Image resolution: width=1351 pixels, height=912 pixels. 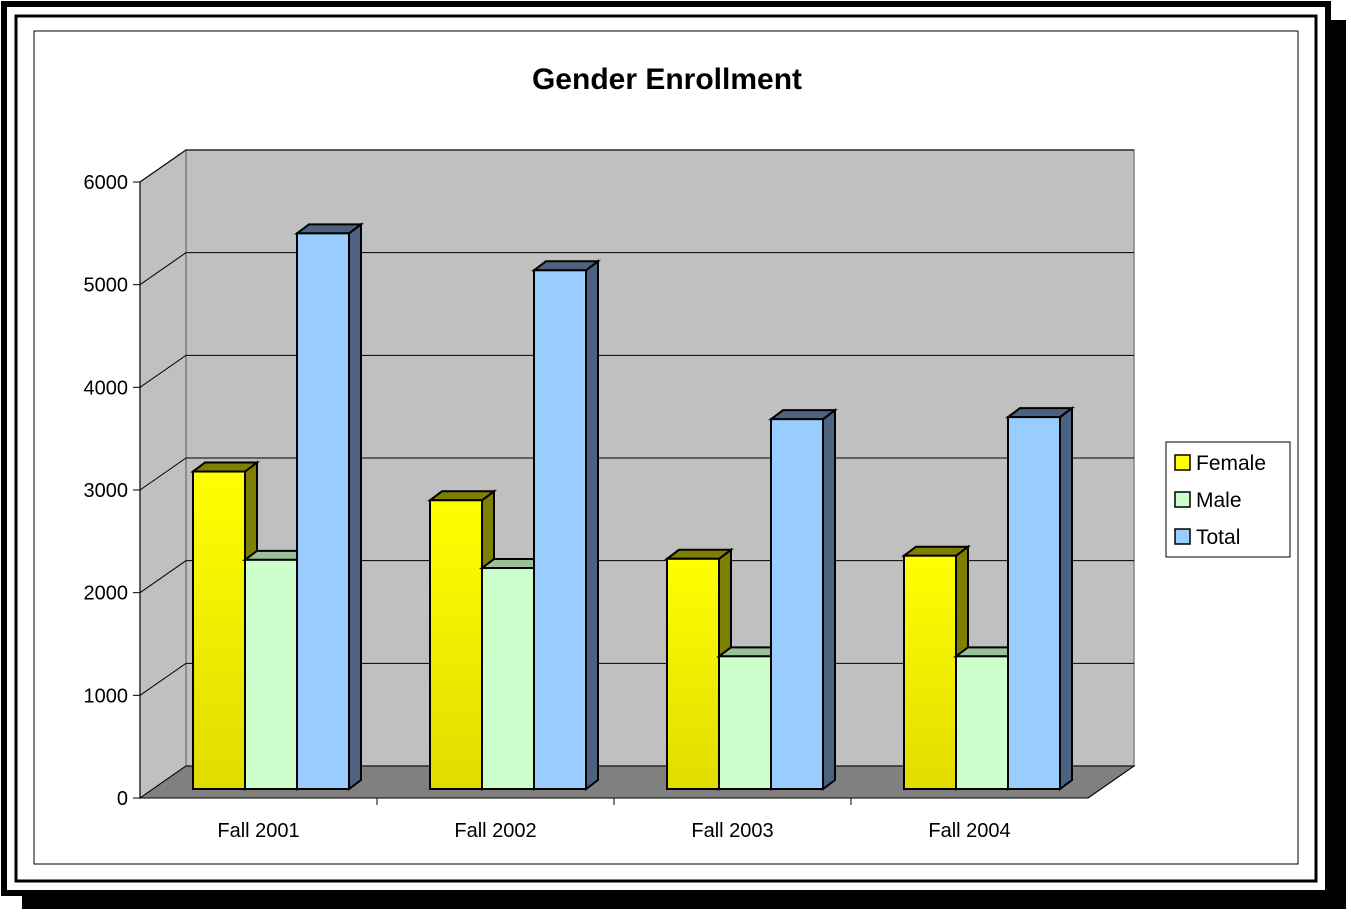 What do you see at coordinates (106, 594) in the screenshot?
I see `y-tick-label: 2000` at bounding box center [106, 594].